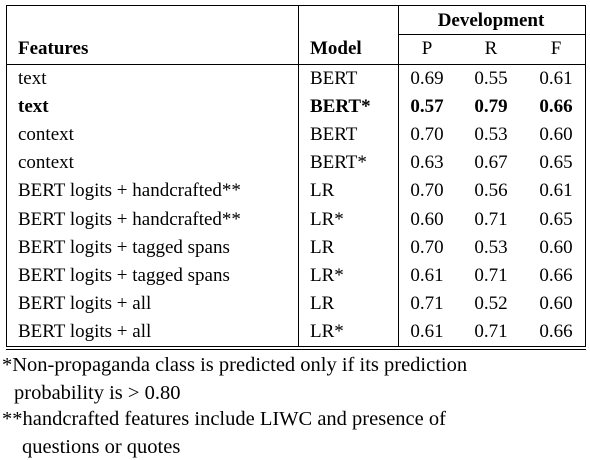 The image size is (590, 460). What do you see at coordinates (491, 20) in the screenshot?
I see `header-development: Development` at bounding box center [491, 20].